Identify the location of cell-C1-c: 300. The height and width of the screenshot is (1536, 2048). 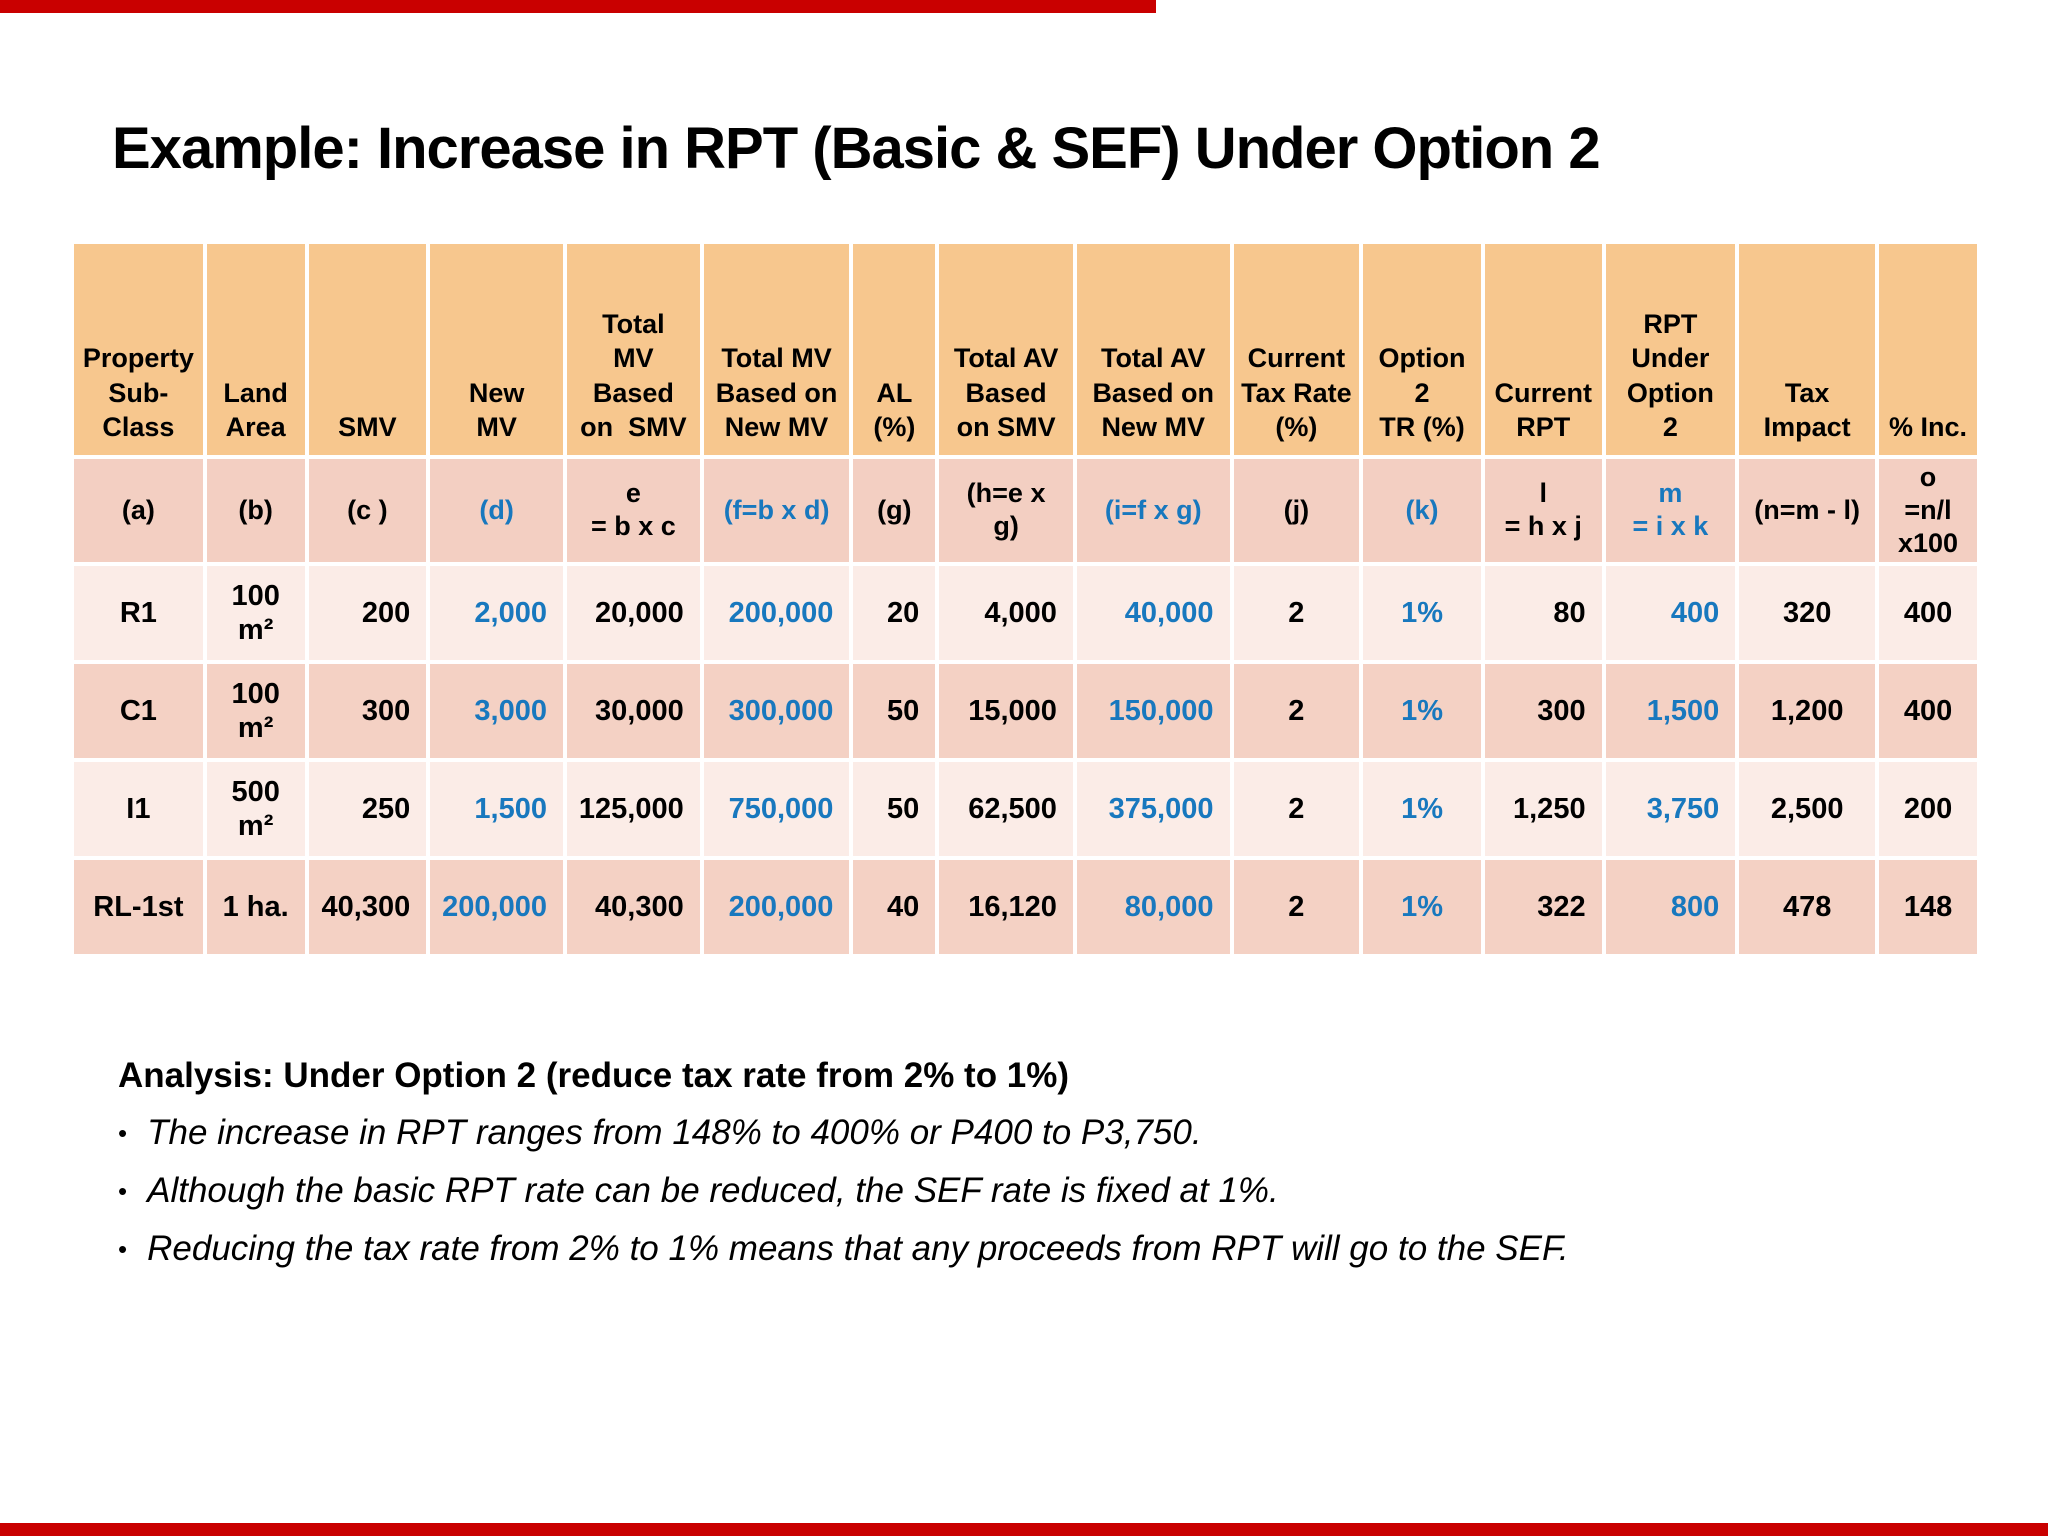
(367, 710).